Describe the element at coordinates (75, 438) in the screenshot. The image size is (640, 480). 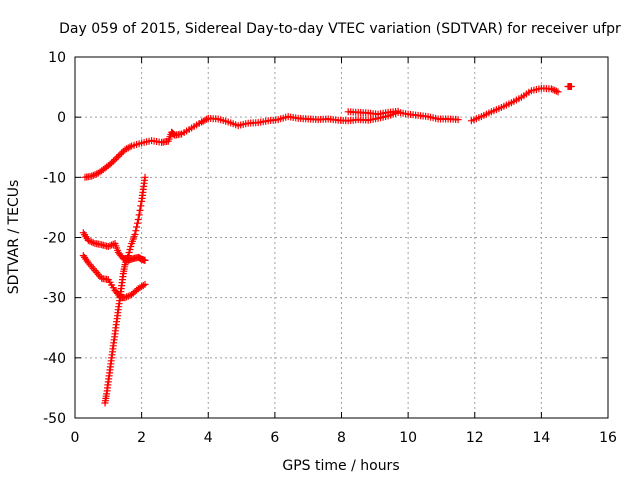
I see `x-tick-label: 0` at that location.